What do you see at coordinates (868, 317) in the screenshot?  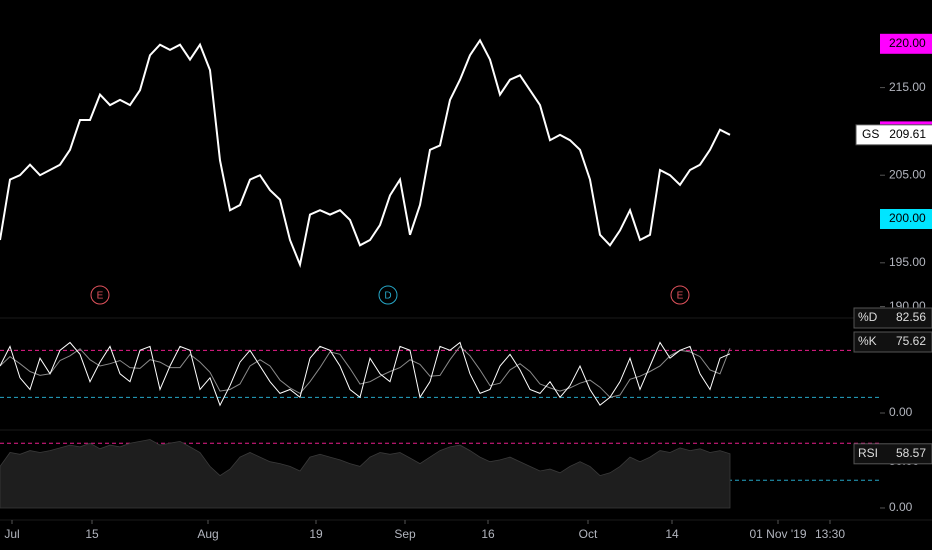 I see `series-name: %D` at bounding box center [868, 317].